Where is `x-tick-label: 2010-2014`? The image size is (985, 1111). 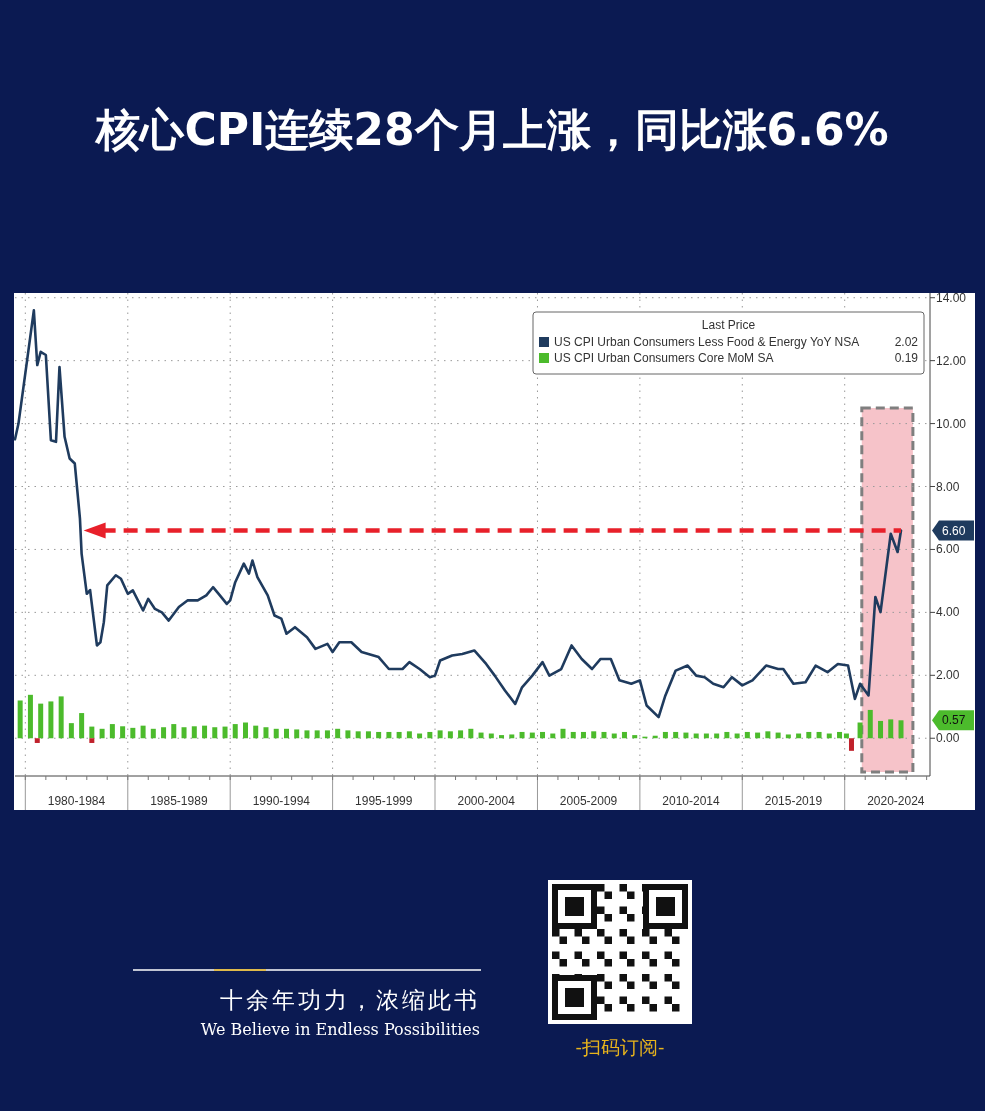 x-tick-label: 2010-2014 is located at coordinates (691, 801).